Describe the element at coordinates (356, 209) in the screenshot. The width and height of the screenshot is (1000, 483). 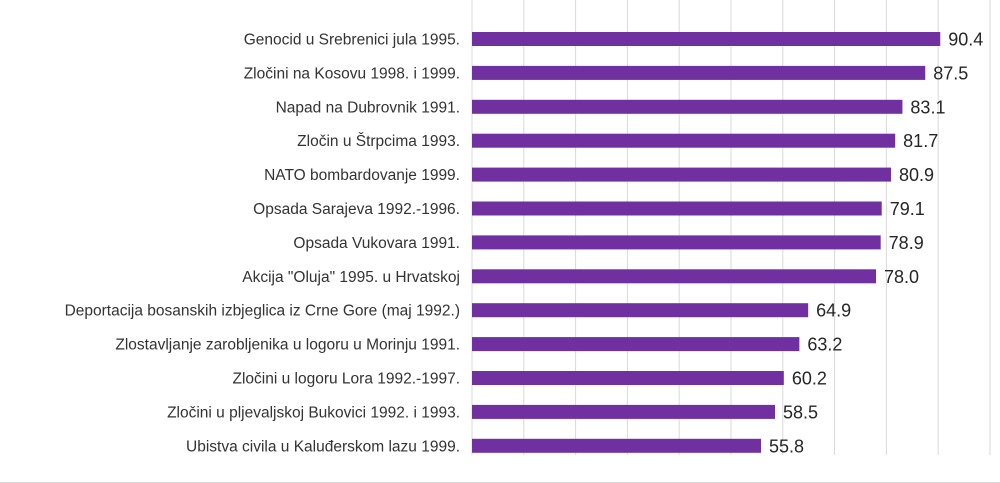
I see `category-label: Opsada Sarajeva 1992.-1996.` at that location.